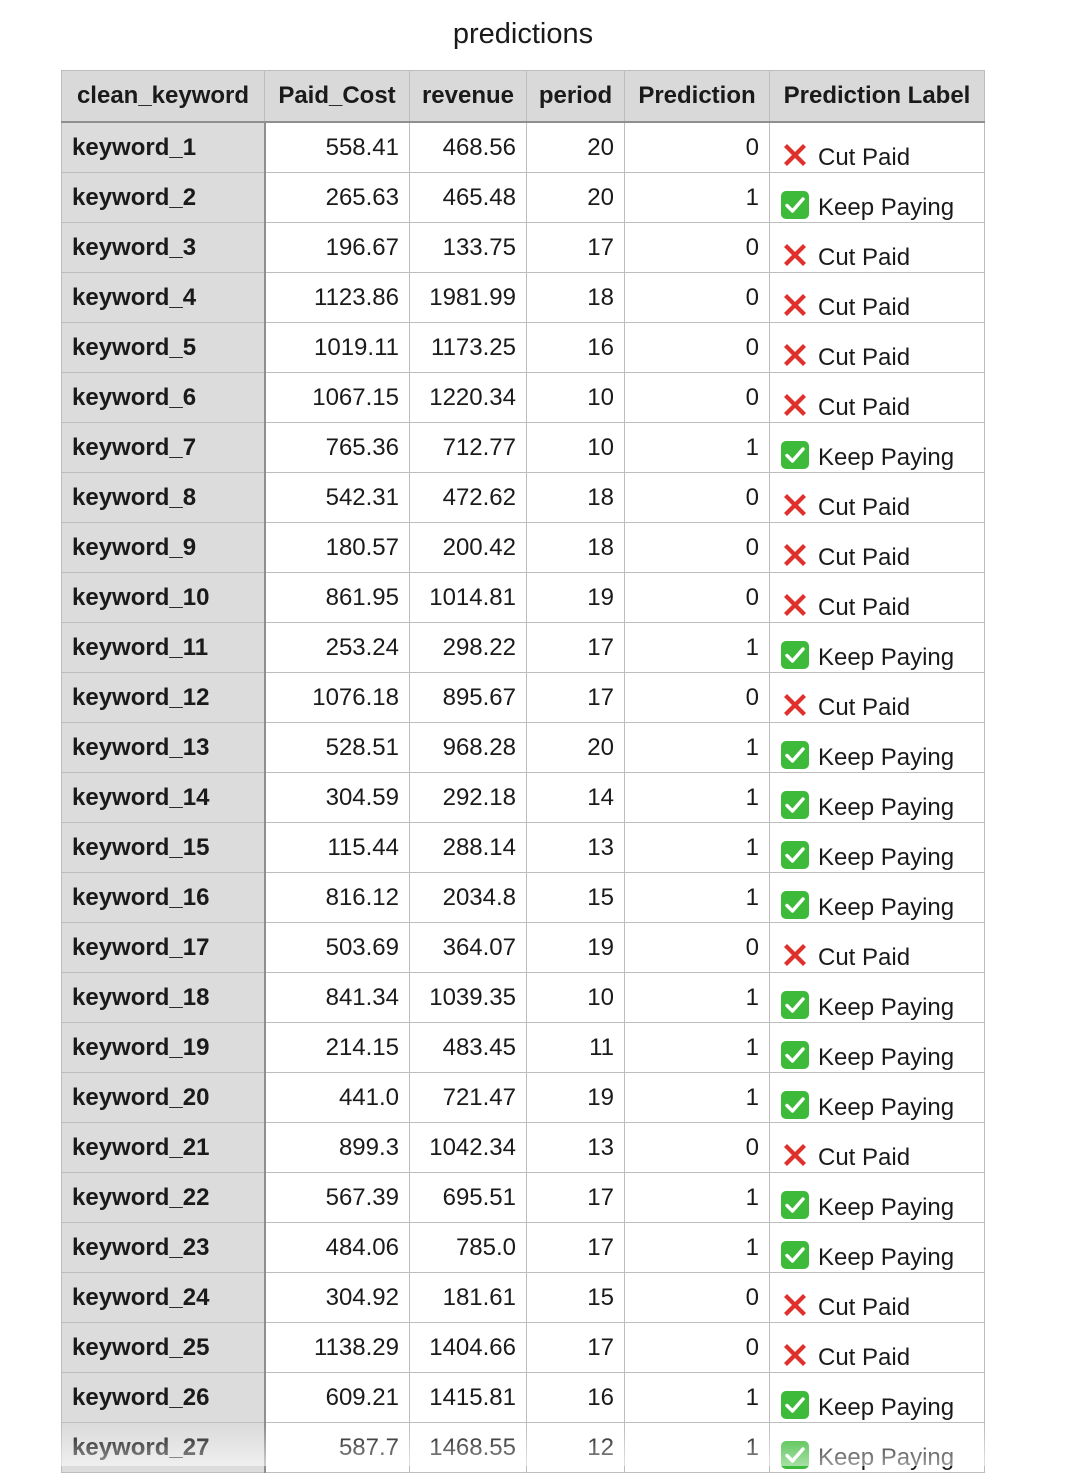 The height and width of the screenshot is (1473, 1088). I want to click on cell-paid-cost: 542.31, so click(337, 497).